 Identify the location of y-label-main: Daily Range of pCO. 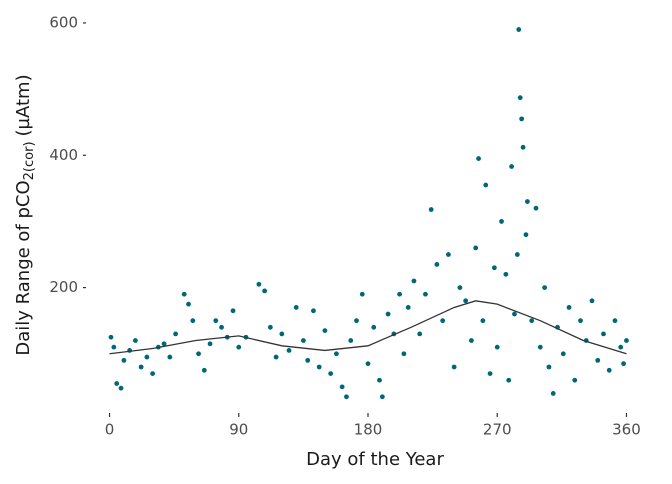
(23, 267).